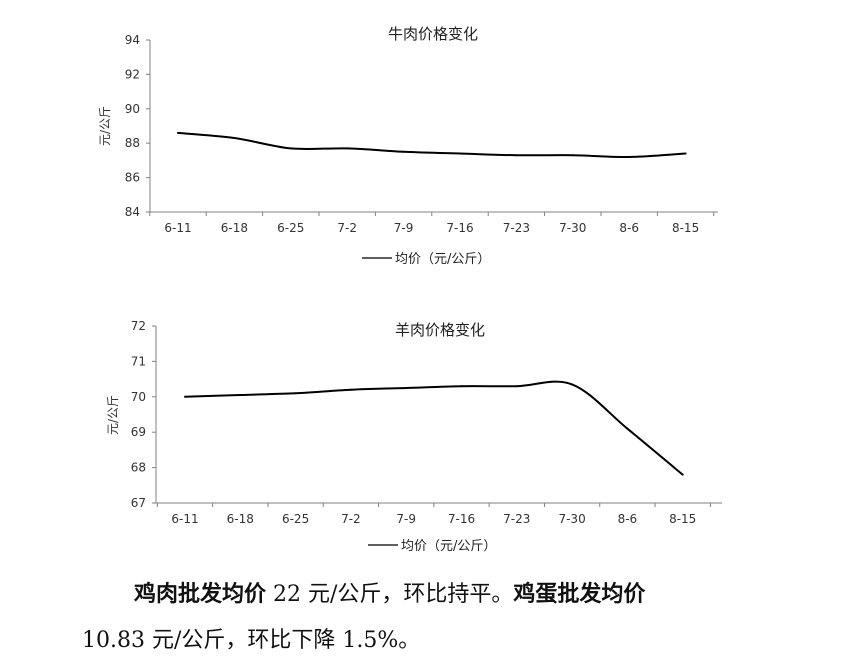  What do you see at coordinates (132, 212) in the screenshot?
I see `y-tick-label: 84` at bounding box center [132, 212].